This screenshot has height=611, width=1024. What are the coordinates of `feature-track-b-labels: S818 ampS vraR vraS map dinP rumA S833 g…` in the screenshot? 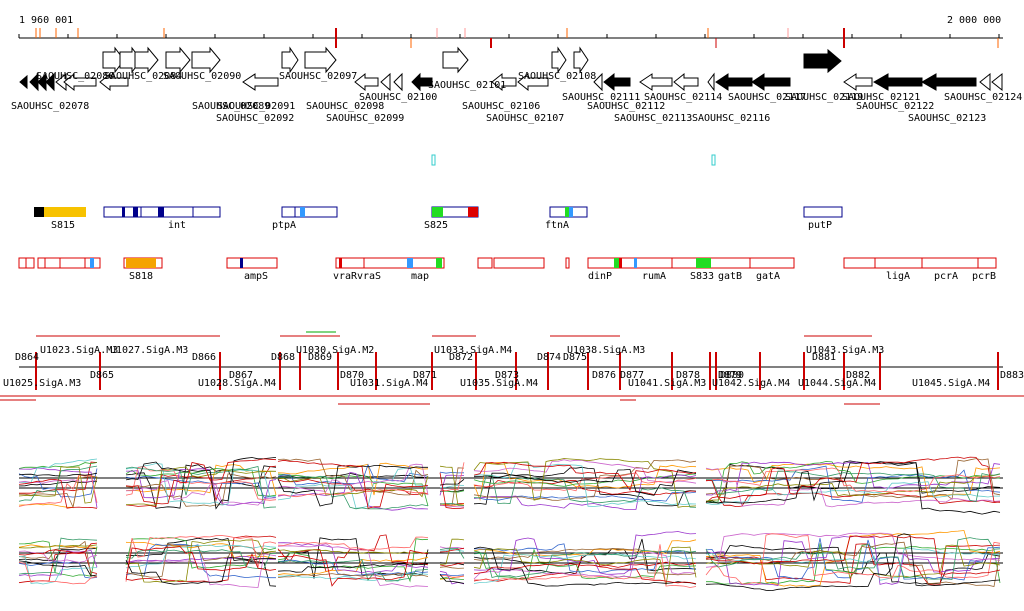 It's located at (562, 276).